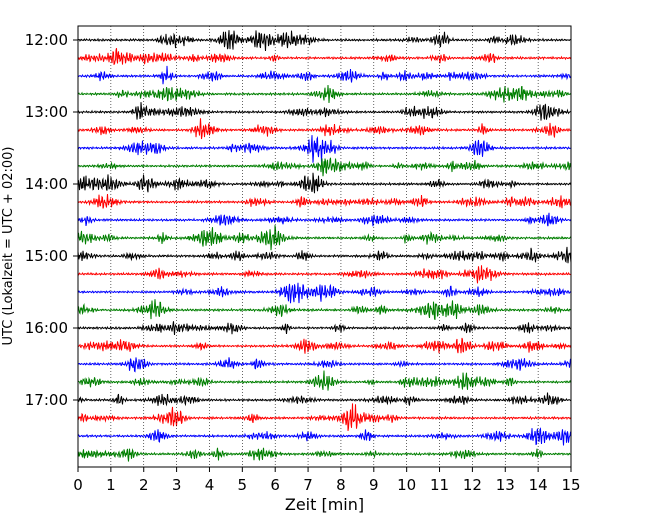 The width and height of the screenshot is (650, 520). What do you see at coordinates (177, 485) in the screenshot?
I see `x-tick-label: 3` at bounding box center [177, 485].